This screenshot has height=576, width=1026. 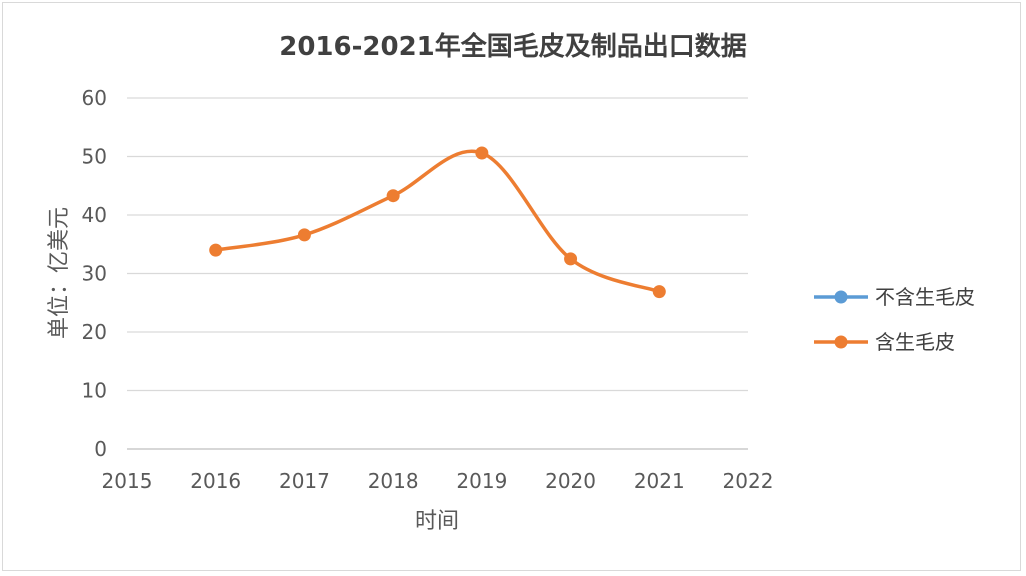 I want to click on y-tick-30: 30, so click(x=94, y=274).